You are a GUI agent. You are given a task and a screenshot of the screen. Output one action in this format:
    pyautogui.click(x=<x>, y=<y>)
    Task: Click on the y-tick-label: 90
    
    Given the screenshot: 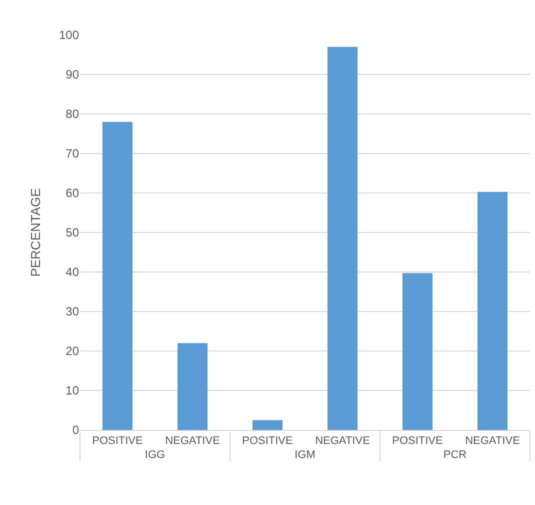 What is the action you would take?
    pyautogui.click(x=73, y=75)
    